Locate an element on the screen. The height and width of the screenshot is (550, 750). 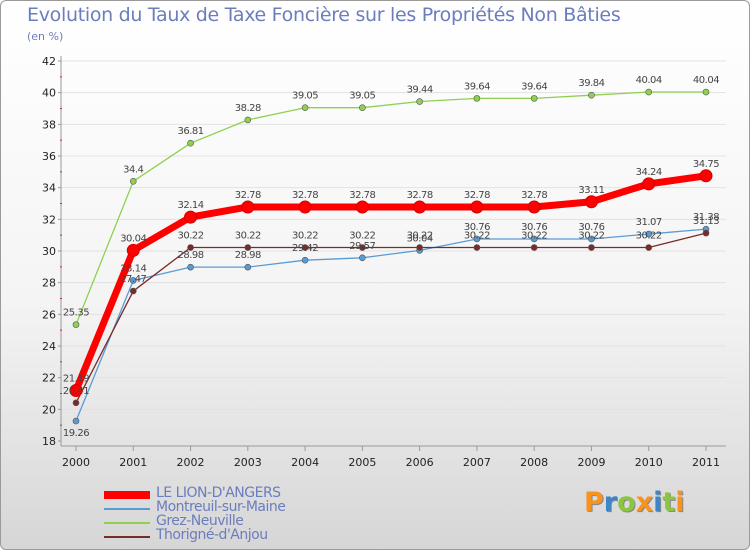
x-tick-label: 2003 is located at coordinates (248, 462).